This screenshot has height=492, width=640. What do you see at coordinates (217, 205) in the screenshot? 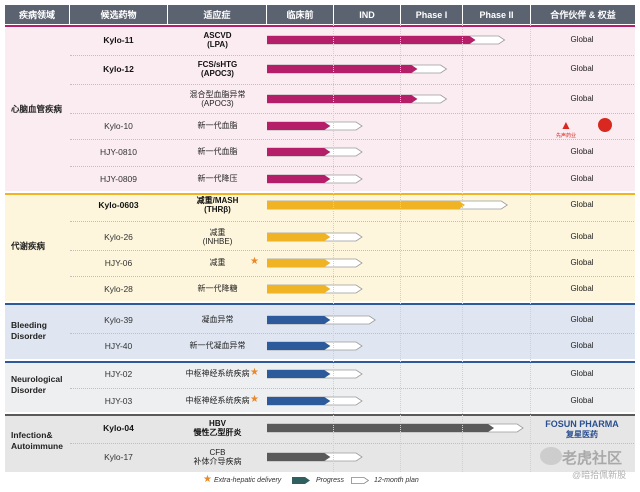
I see `indication: 减重/MASH (THRβ)` at bounding box center [217, 205].